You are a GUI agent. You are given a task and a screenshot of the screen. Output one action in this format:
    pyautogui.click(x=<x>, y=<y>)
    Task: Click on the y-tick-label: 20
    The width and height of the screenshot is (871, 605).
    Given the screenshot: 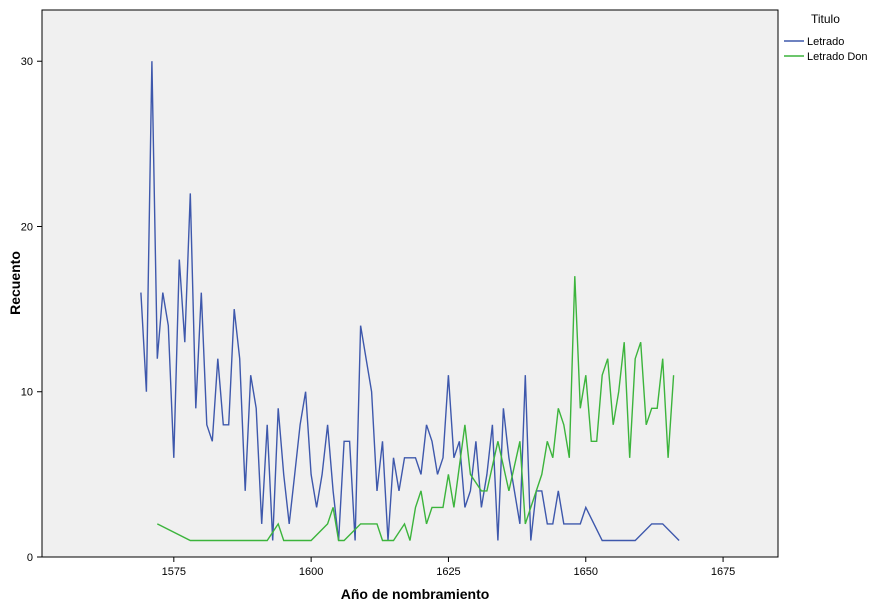 What is the action you would take?
    pyautogui.click(x=27, y=227)
    